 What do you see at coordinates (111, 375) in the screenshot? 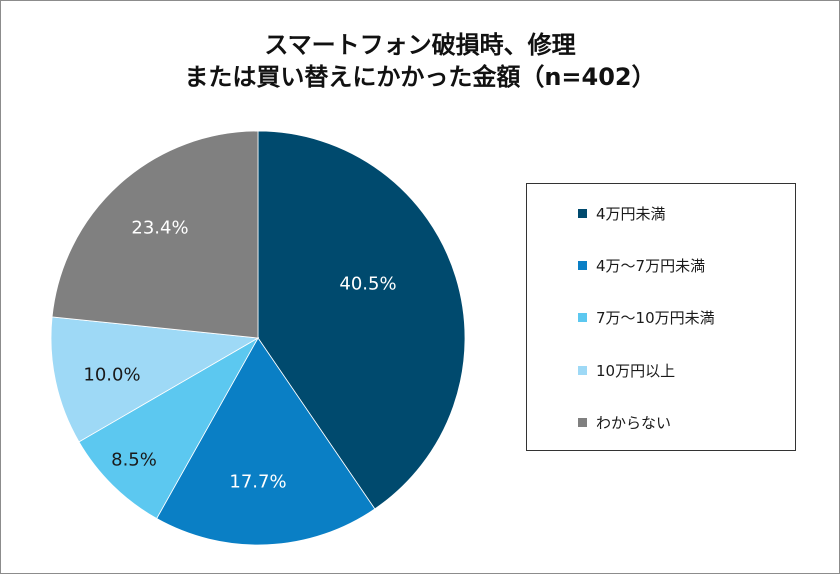
I see `data-label-4: 10.0%` at bounding box center [111, 375].